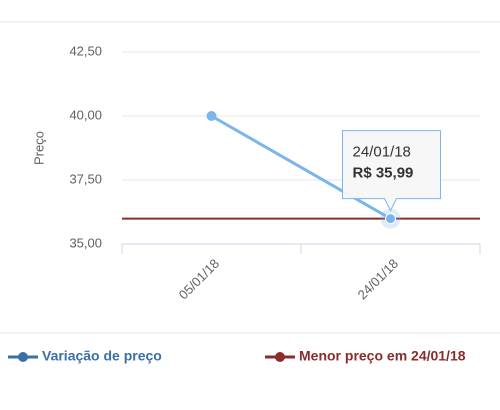  What do you see at coordinates (102, 356) in the screenshot?
I see `legend-label: Variação de preço` at bounding box center [102, 356].